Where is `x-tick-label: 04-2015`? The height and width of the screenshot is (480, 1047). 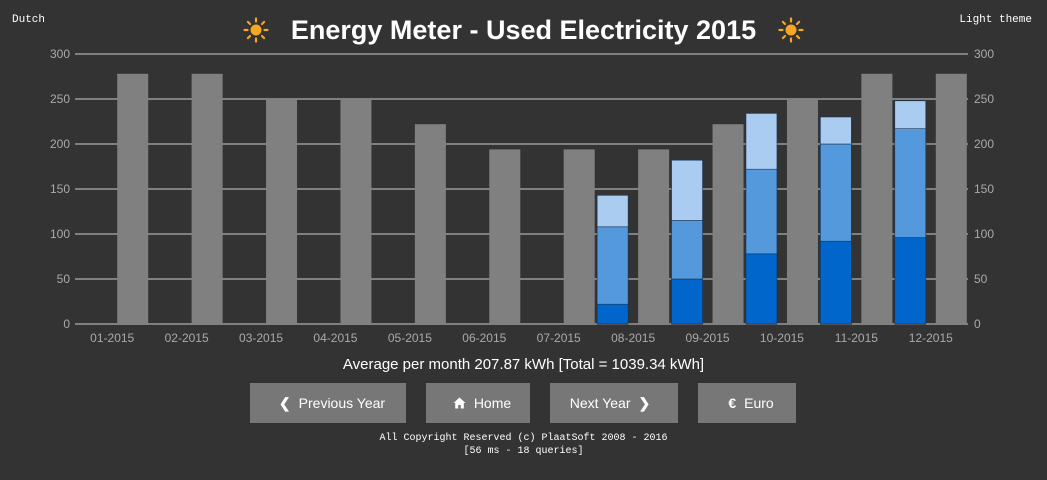
x-tick-label: 04-2015 is located at coordinates (335, 338).